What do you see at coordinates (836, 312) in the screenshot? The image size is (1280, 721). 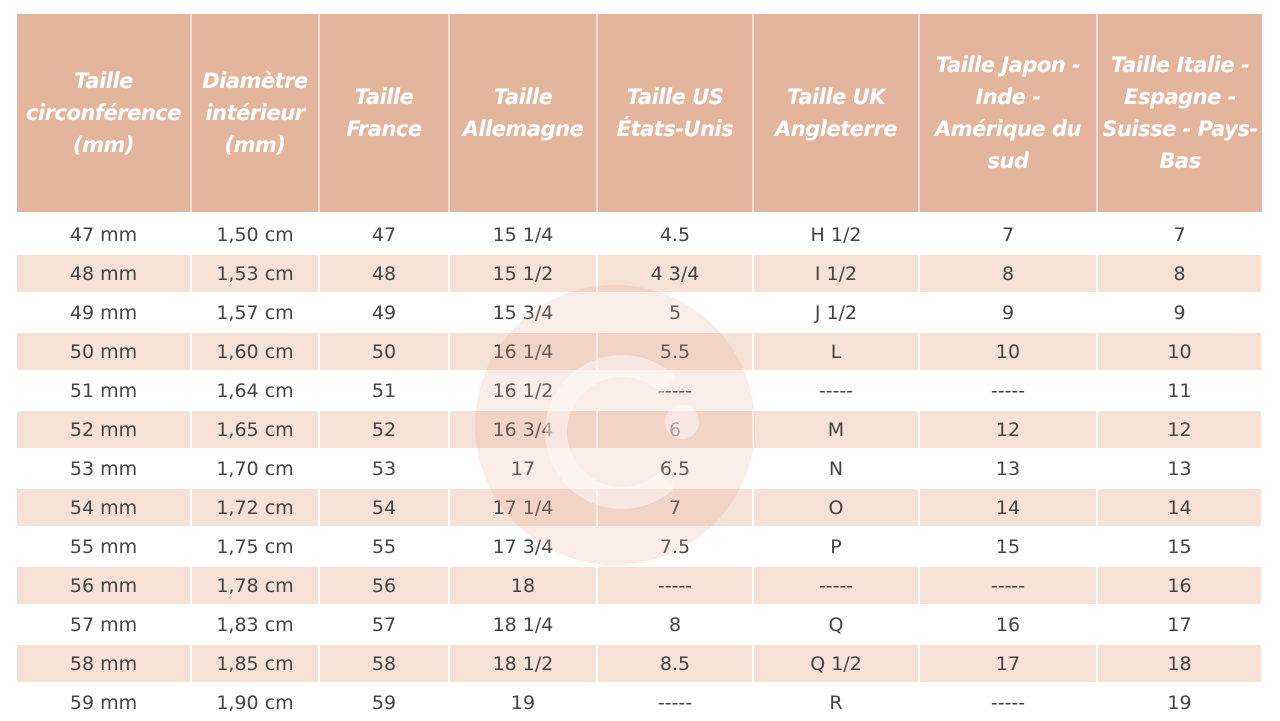 I see `table-cell: J 1/2` at bounding box center [836, 312].